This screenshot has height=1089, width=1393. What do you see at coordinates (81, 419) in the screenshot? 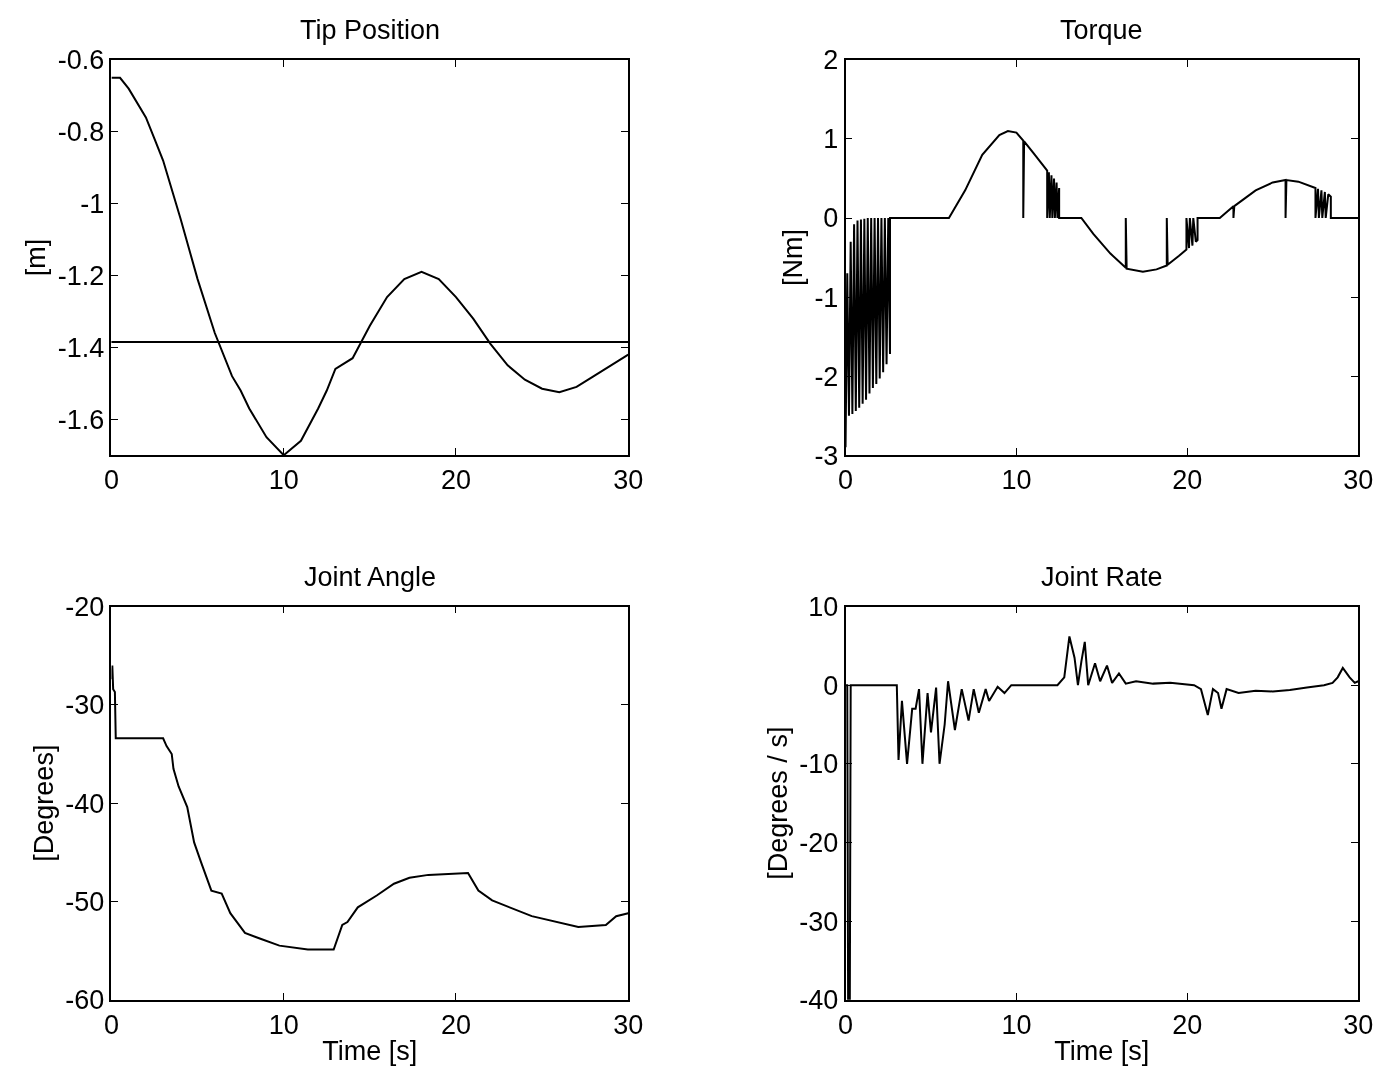
I see `y-tick-label: -1.6` at bounding box center [81, 419].